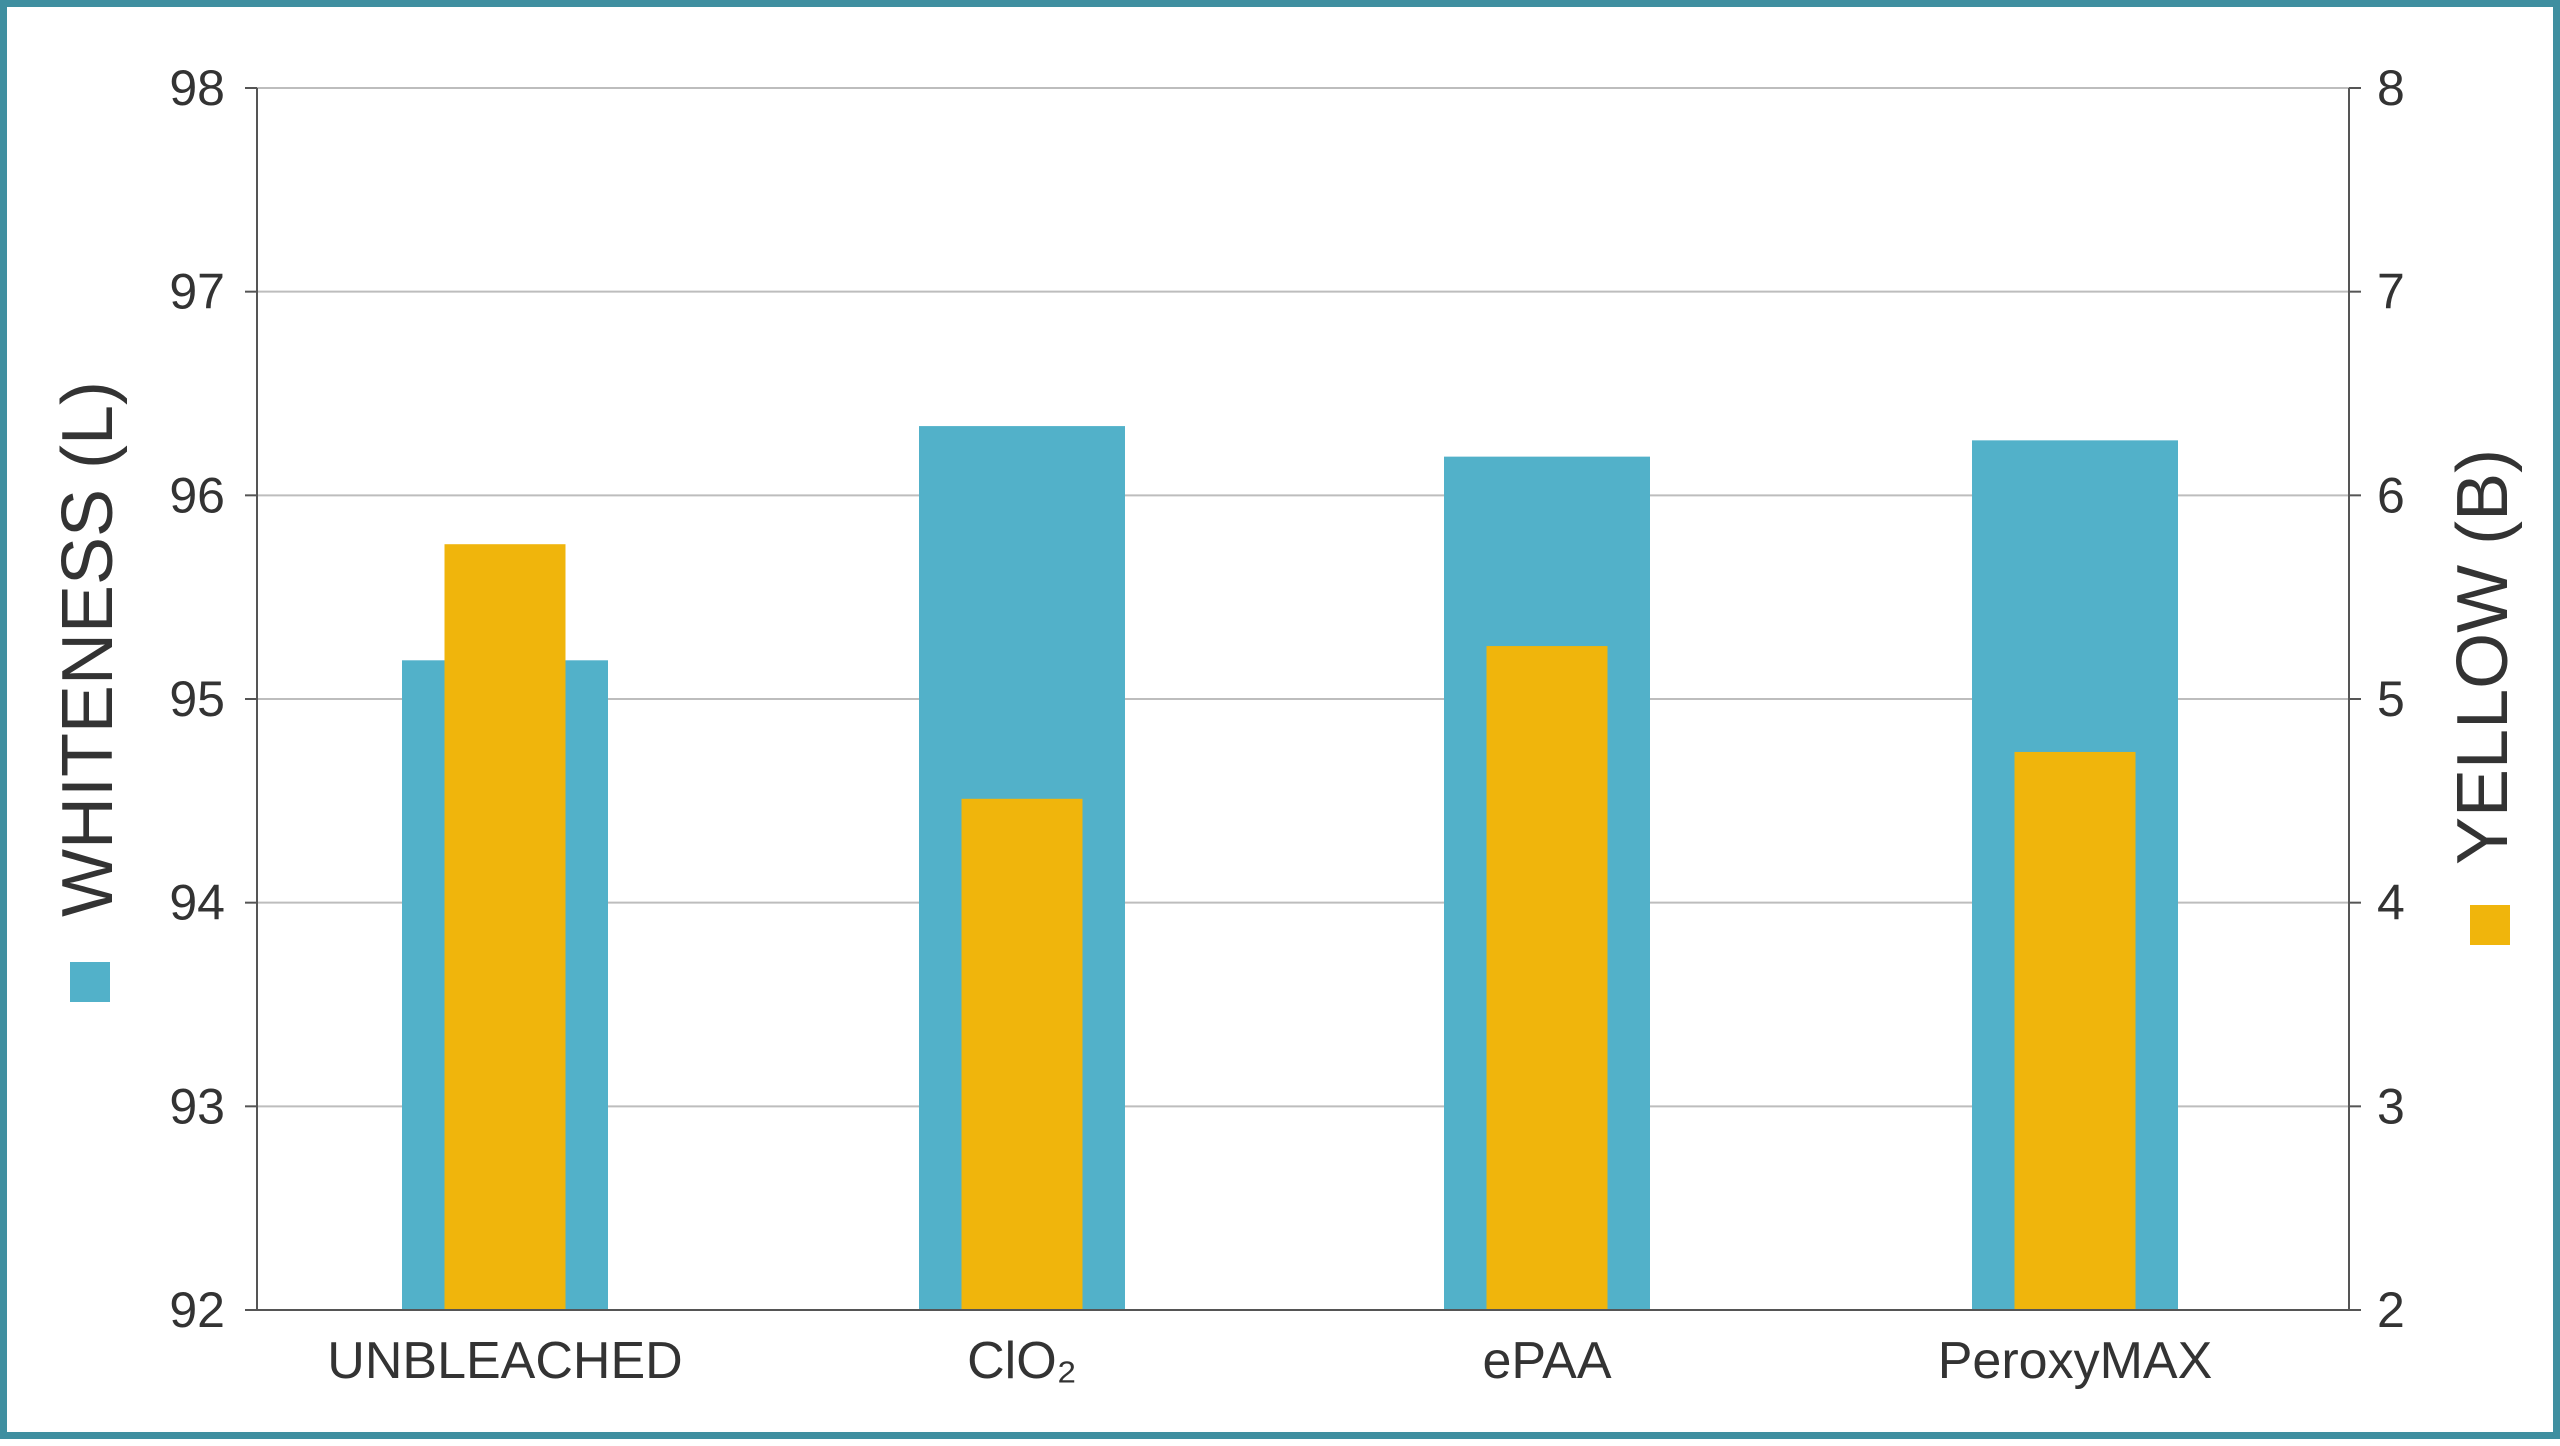 This screenshot has height=1446, width=2560. I want to click on right-tick-label: 6, so click(2391, 495).